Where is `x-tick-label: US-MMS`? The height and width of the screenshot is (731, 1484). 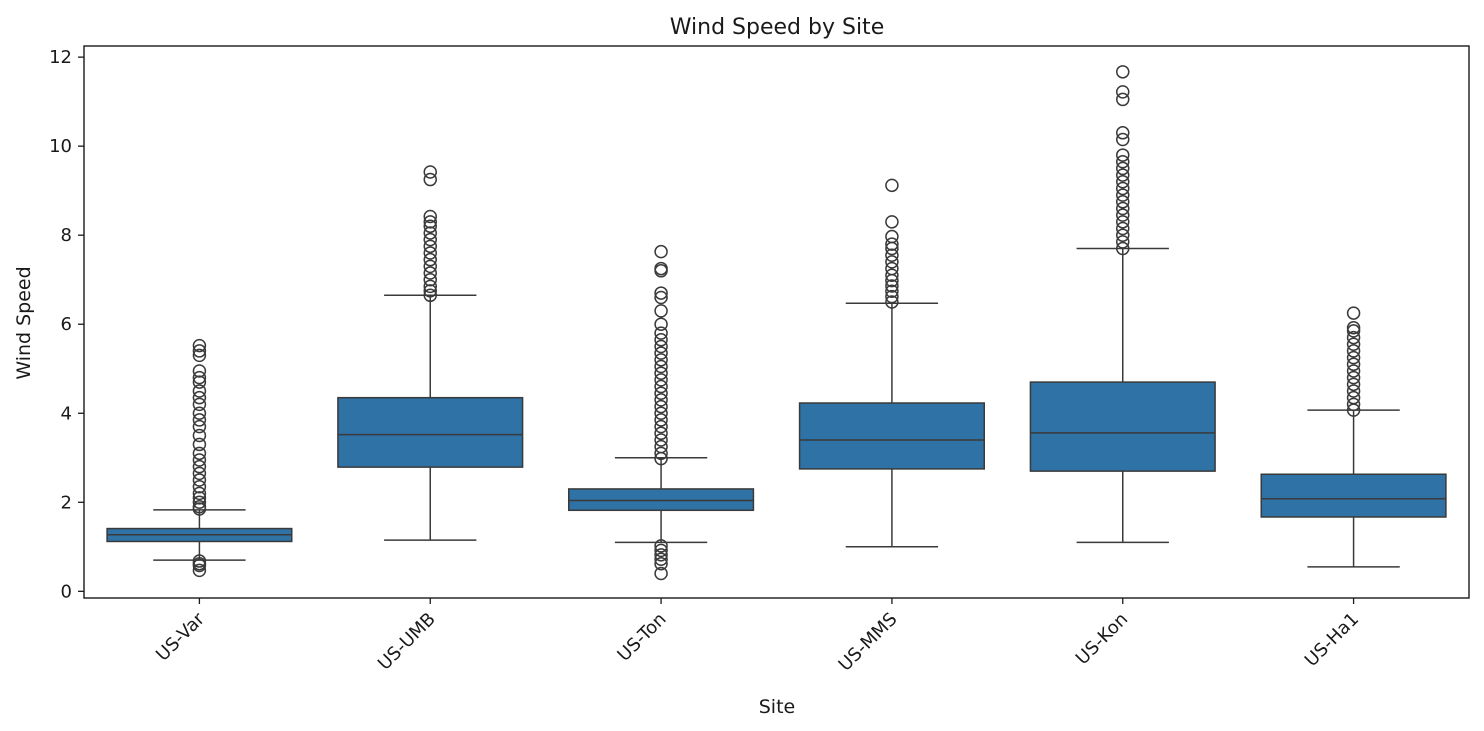
x-tick-label: US-MMS is located at coordinates (868, 642).